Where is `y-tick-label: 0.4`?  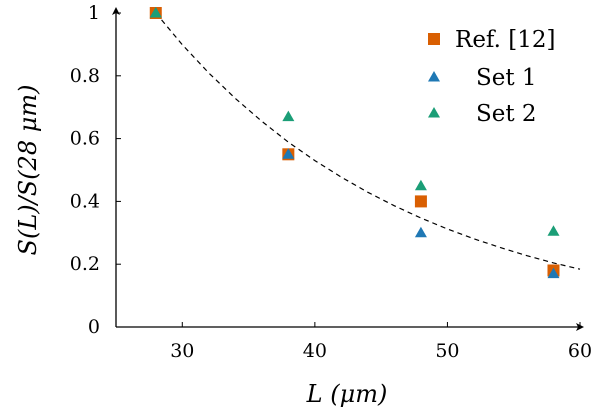 y-tick-label: 0.4 is located at coordinates (85, 201).